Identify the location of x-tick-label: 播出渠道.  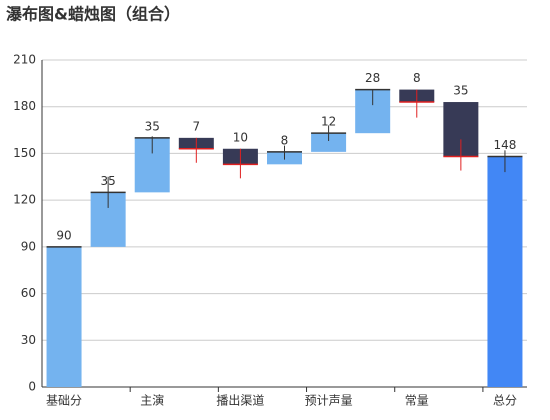
(240, 401).